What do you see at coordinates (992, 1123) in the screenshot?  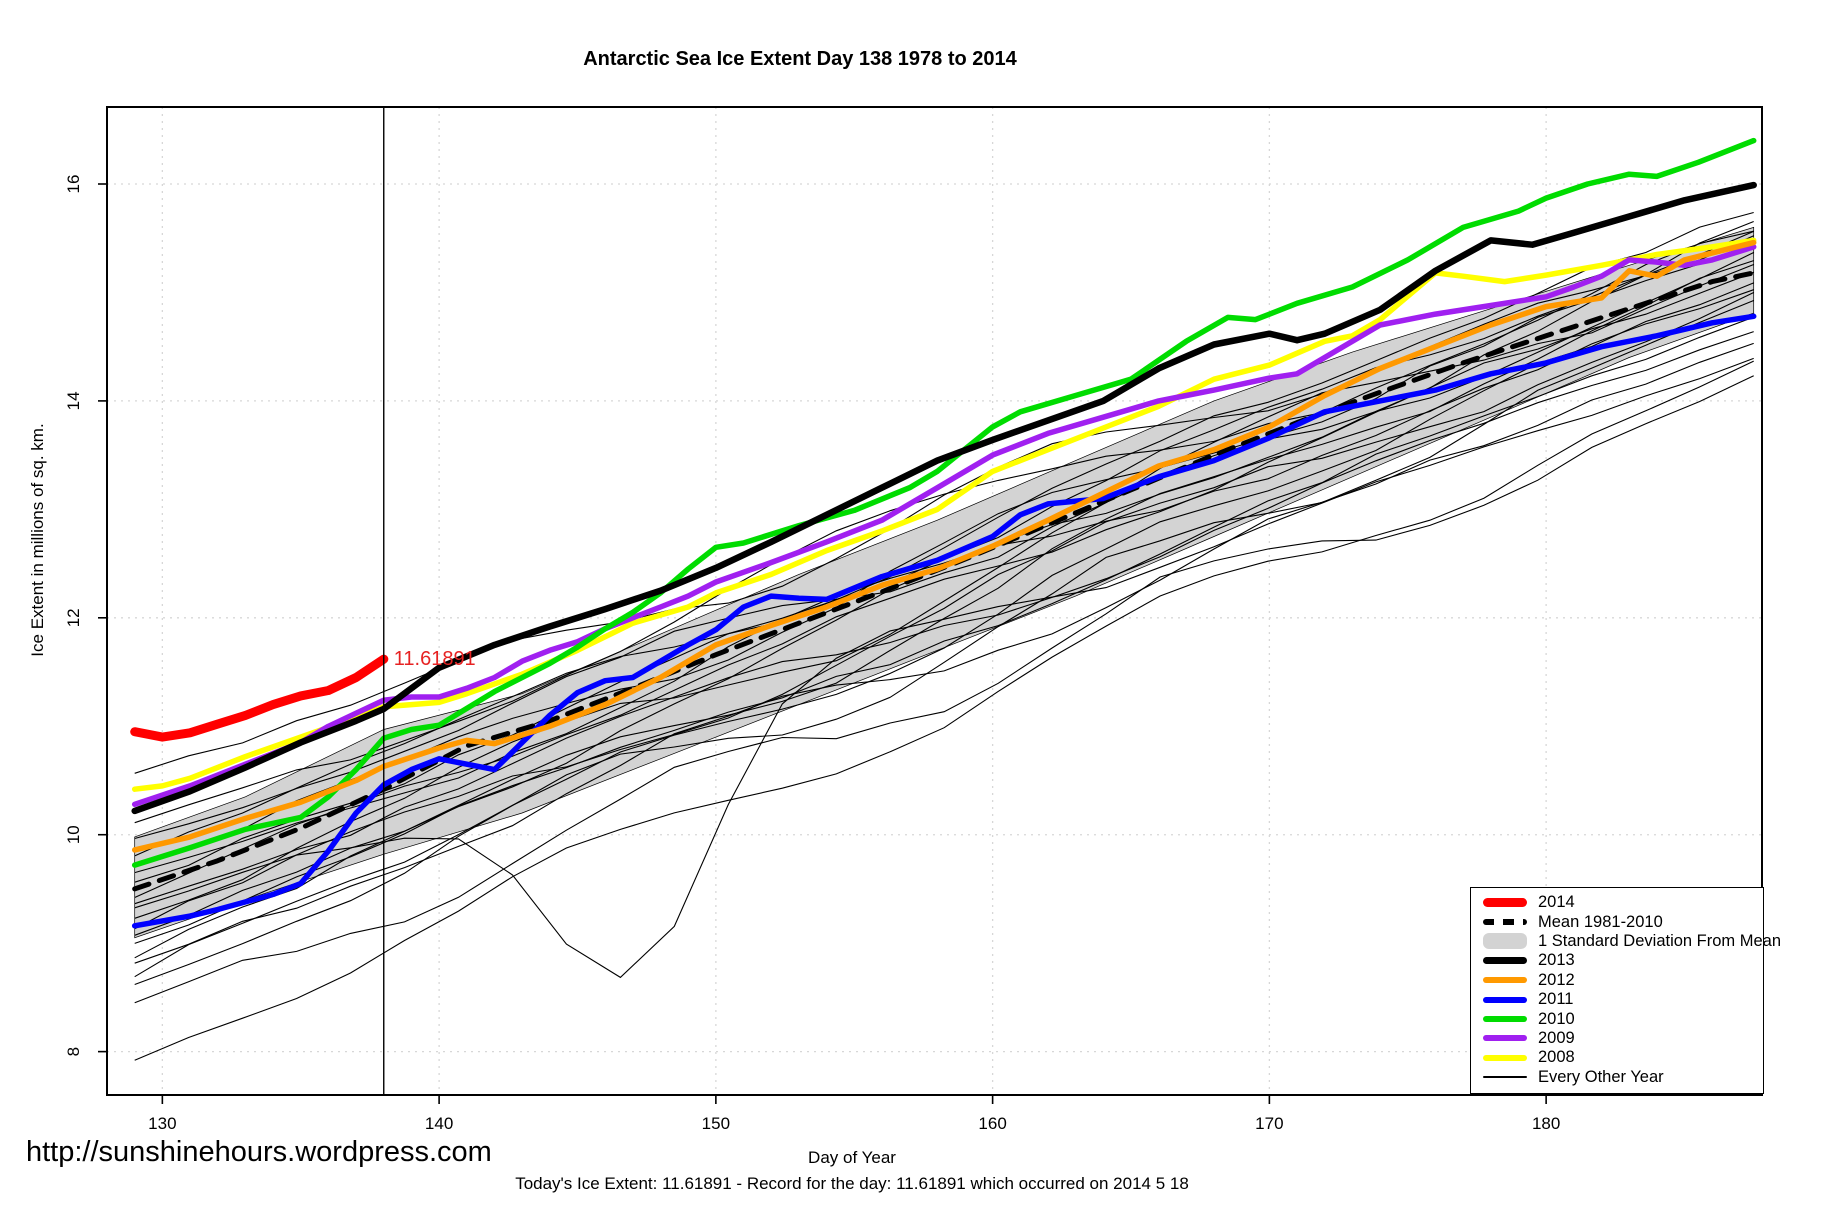 I see `x-tick-label: 160` at bounding box center [992, 1123].